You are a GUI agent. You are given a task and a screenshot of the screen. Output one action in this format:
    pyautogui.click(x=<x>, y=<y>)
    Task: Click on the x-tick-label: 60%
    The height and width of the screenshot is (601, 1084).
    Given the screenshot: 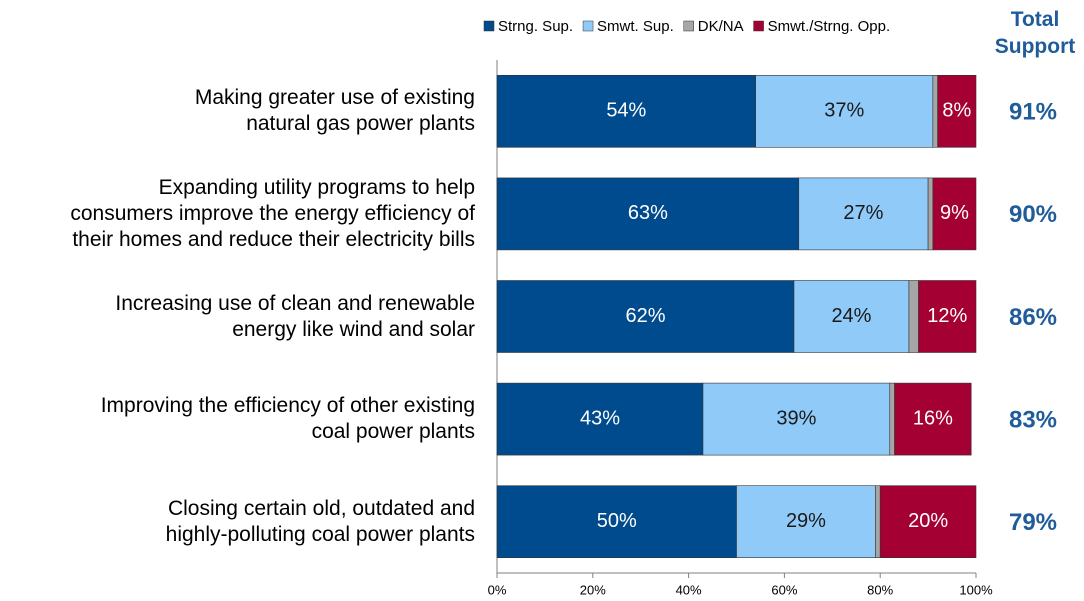 What is the action you would take?
    pyautogui.click(x=784, y=589)
    